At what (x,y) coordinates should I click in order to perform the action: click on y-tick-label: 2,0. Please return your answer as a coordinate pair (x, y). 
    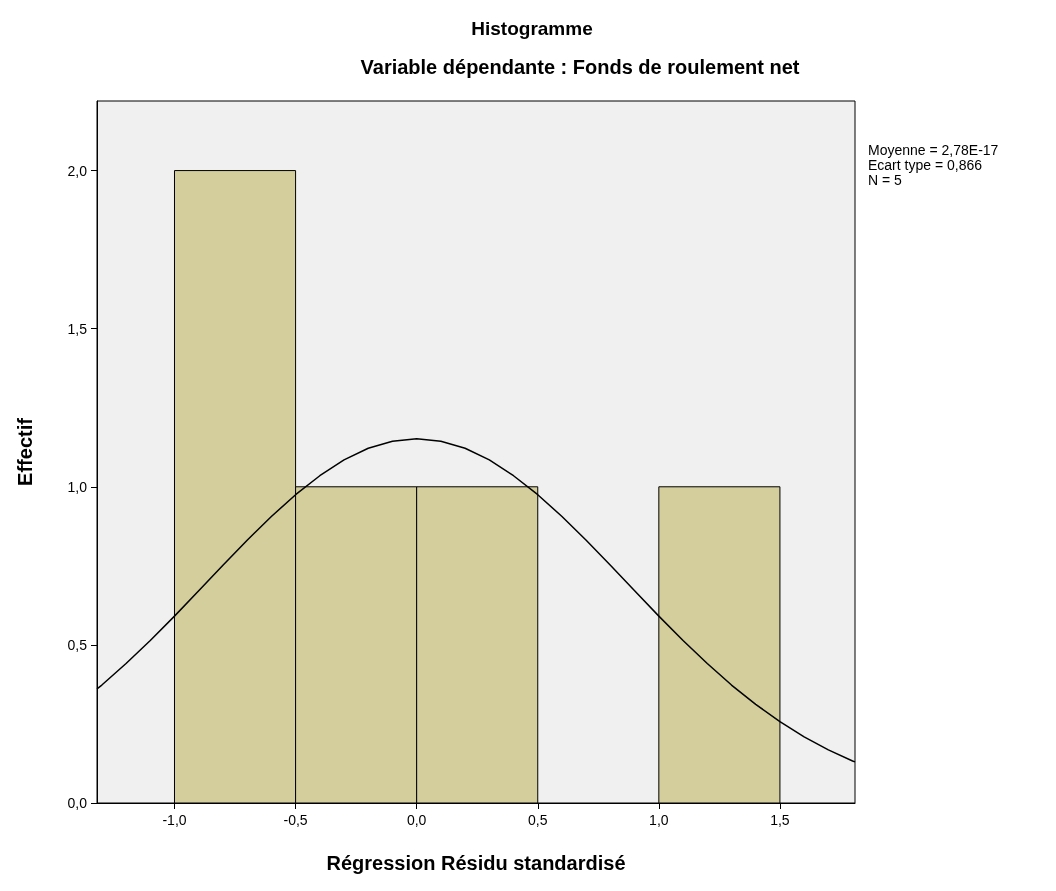
    Looking at the image, I should click on (77, 170).